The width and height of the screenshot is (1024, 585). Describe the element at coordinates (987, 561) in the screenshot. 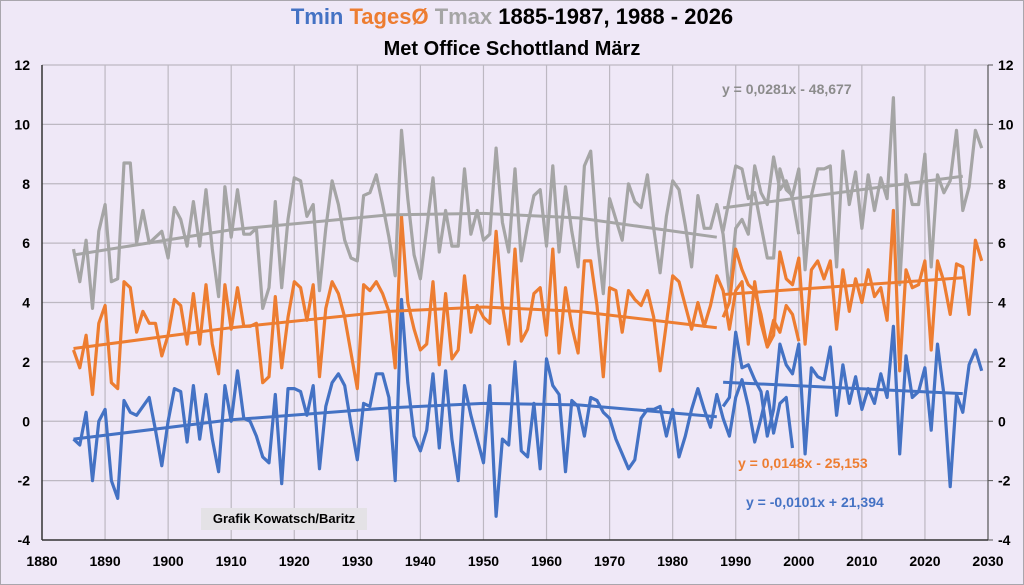

I see `x-tick-label: 2030` at that location.